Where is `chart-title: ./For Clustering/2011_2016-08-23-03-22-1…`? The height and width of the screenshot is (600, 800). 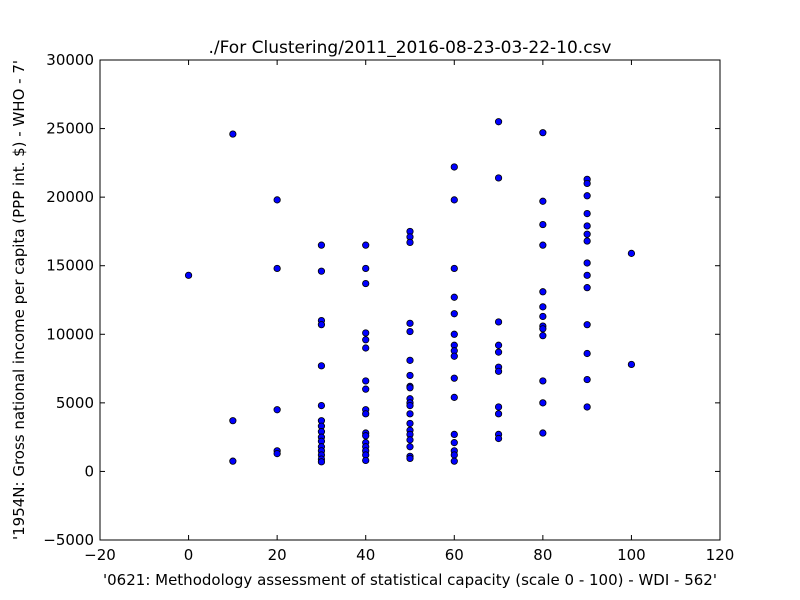 chart-title: ./For Clustering/2011_2016-08-23-03-22-1… is located at coordinates (410, 48).